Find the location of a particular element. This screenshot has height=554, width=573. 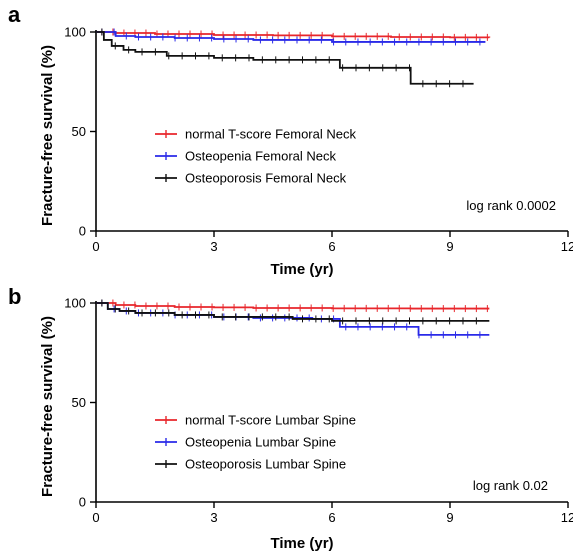

log-rank-annotation: log rank 0.0002 is located at coordinates (511, 205).